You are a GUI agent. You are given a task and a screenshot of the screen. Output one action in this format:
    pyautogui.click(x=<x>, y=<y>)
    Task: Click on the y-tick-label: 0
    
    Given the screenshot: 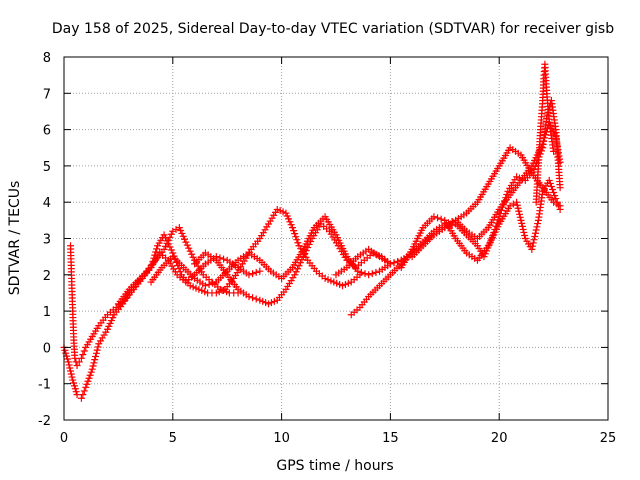 What is the action you would take?
    pyautogui.click(x=47, y=348)
    